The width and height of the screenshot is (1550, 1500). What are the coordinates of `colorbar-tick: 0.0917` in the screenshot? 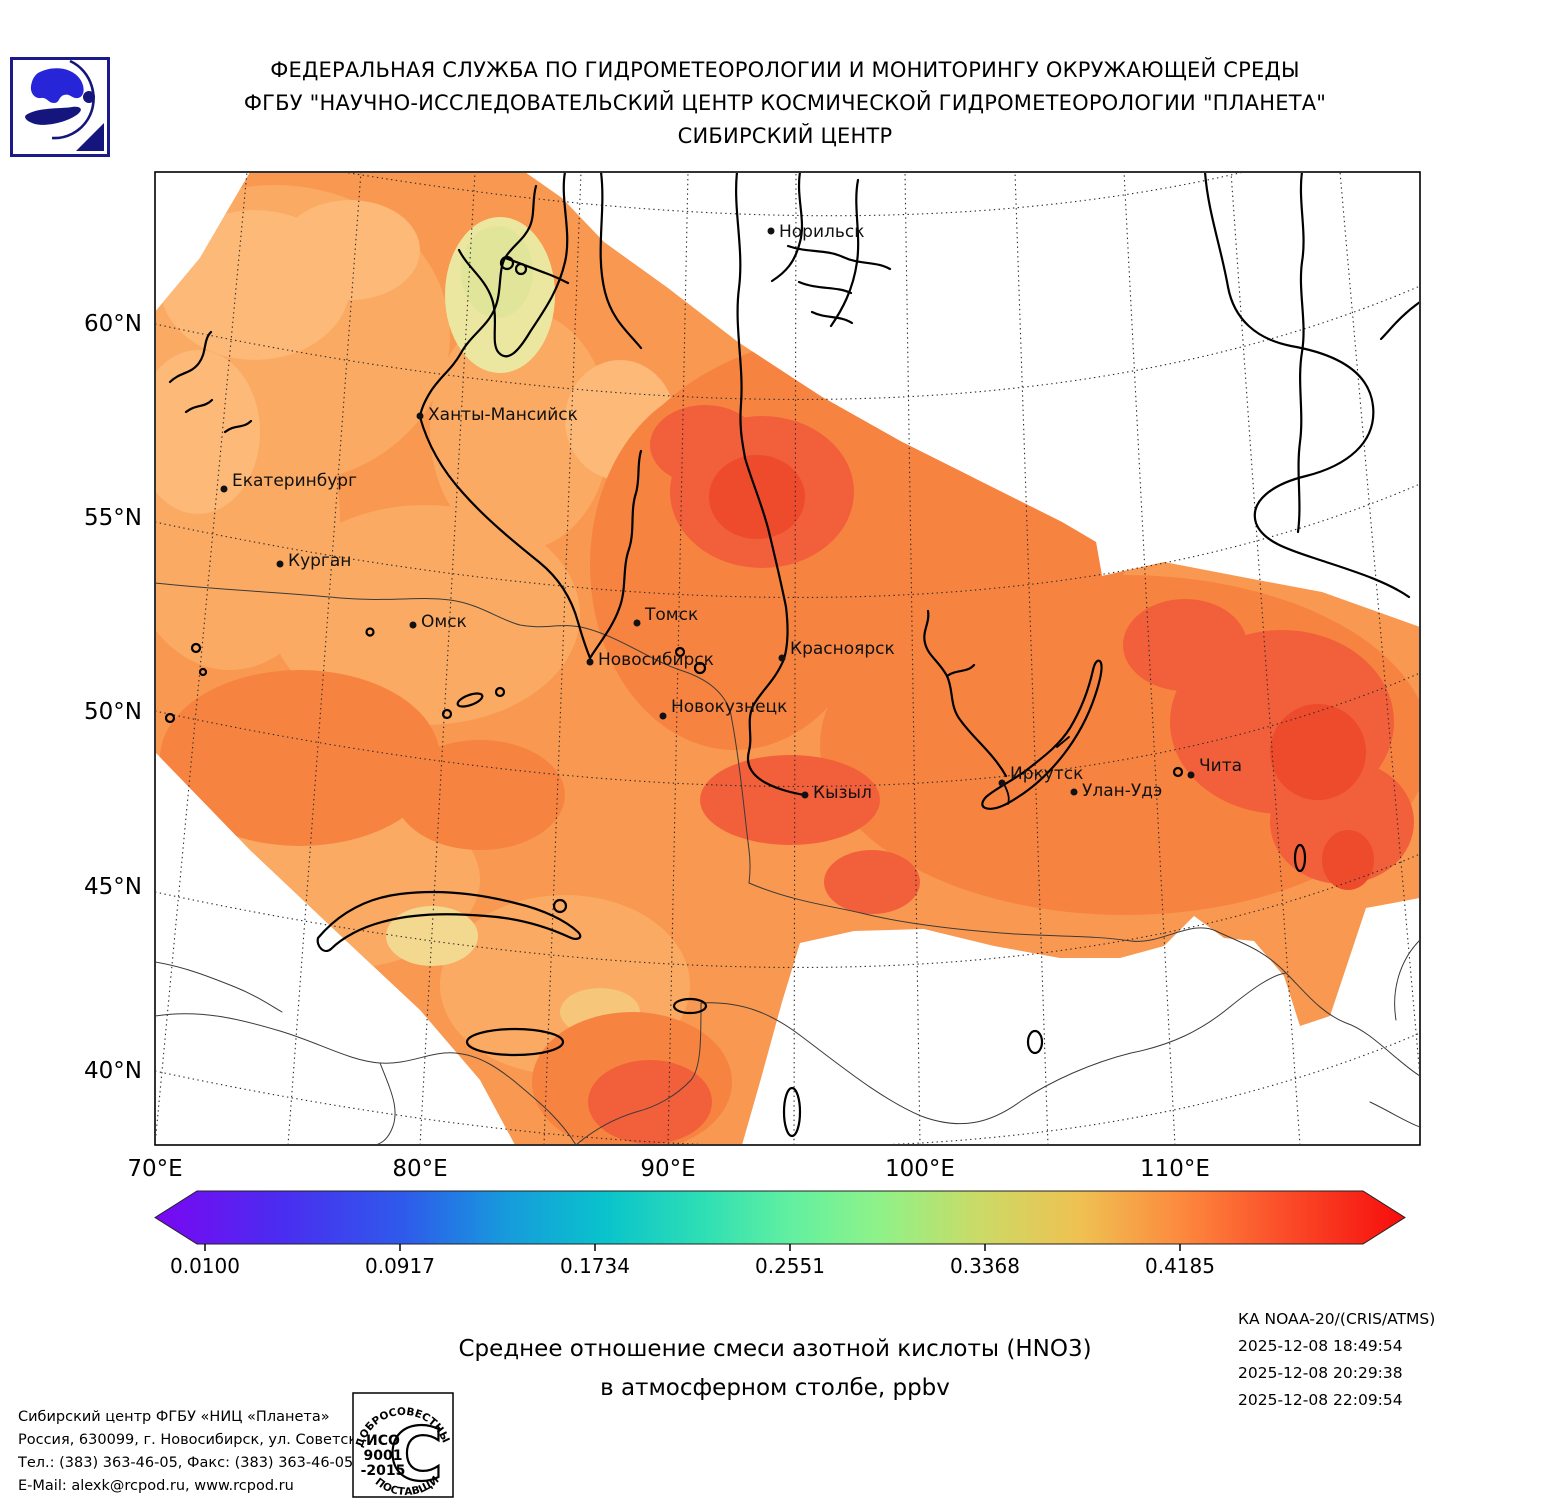 It's located at (400, 1266).